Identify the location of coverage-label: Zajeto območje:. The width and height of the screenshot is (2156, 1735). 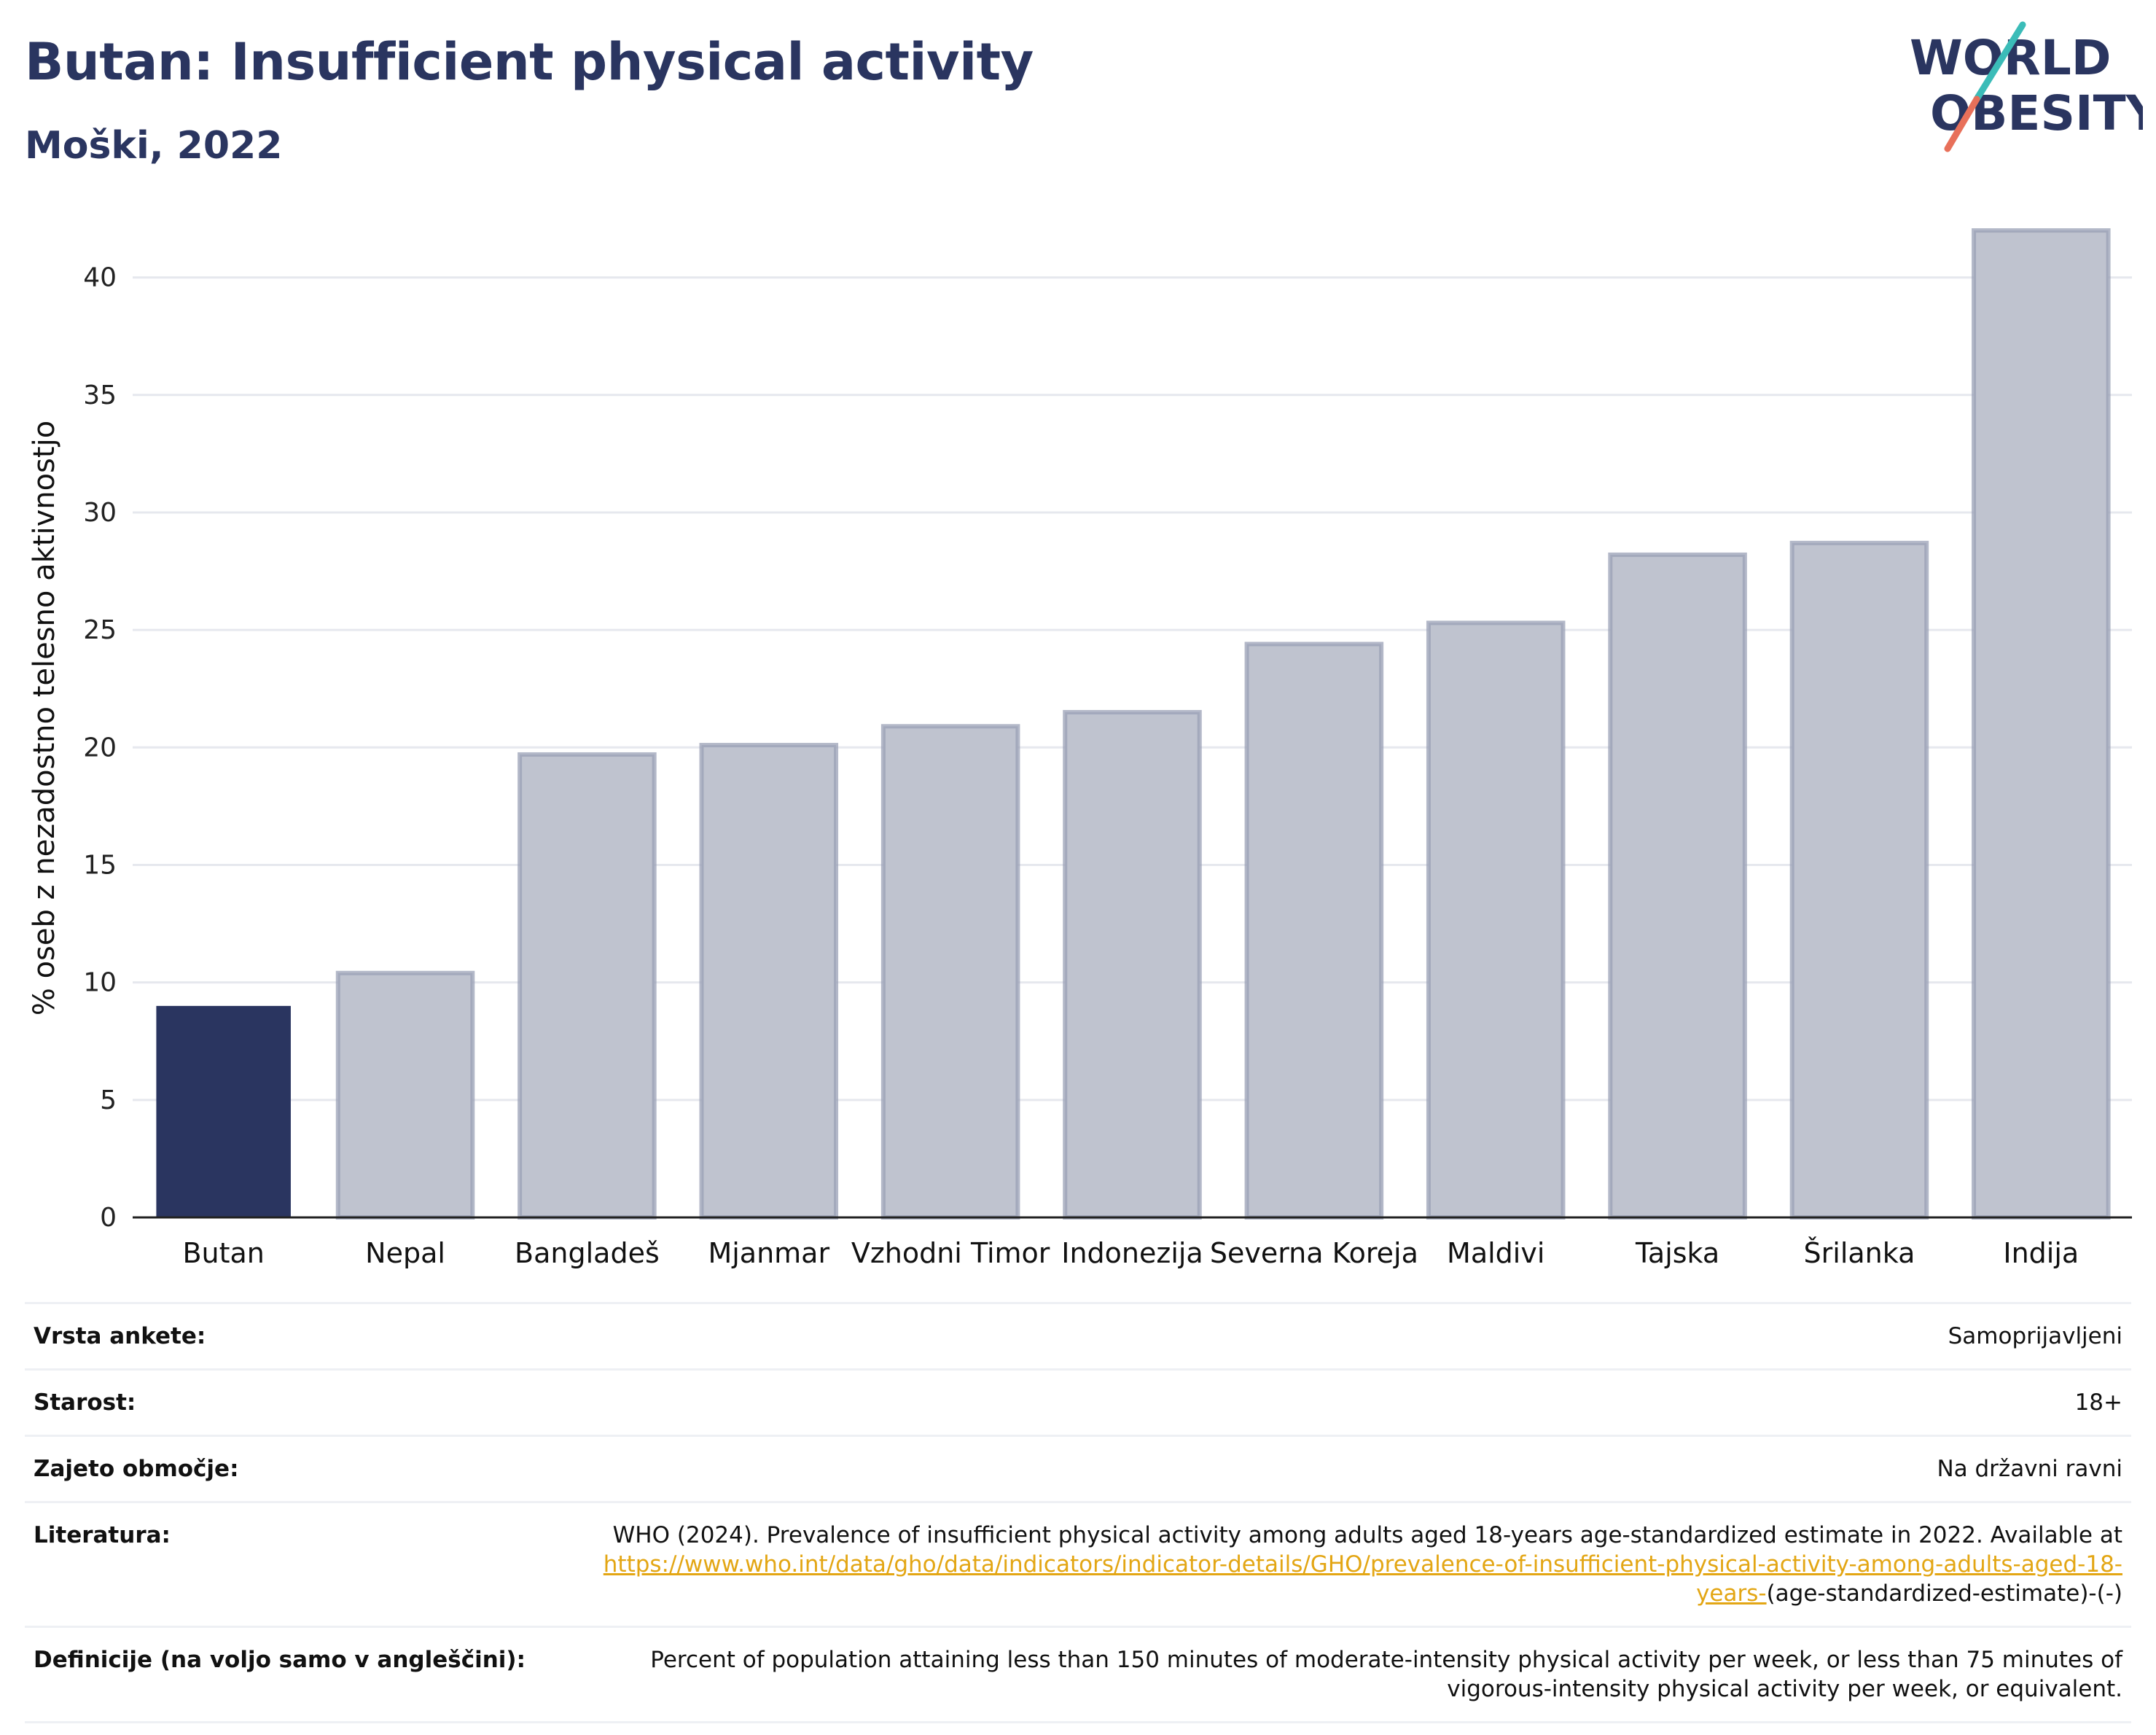
(137, 1469).